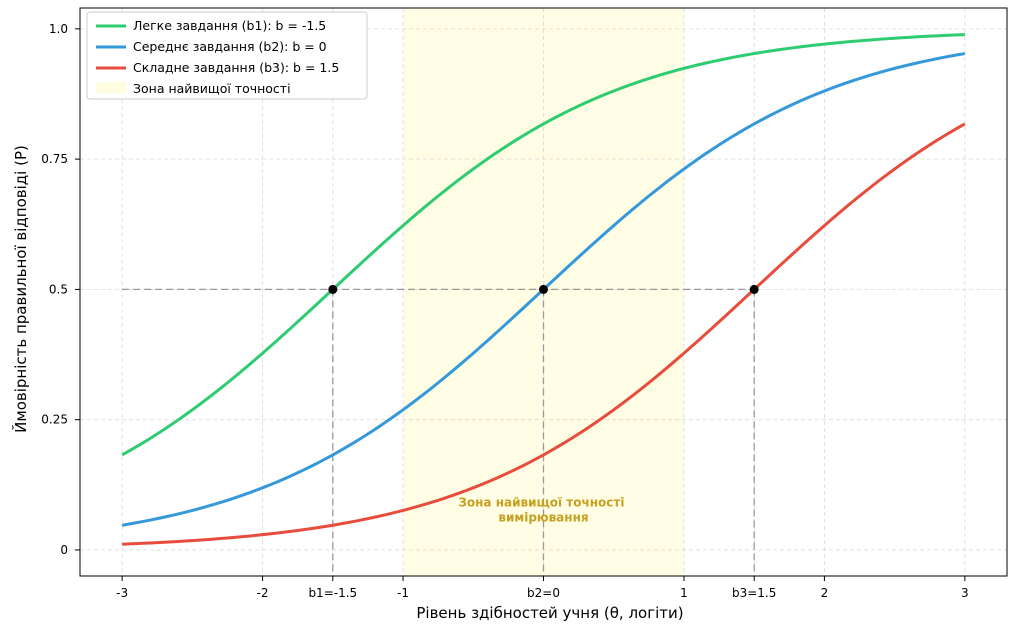 The width and height of the screenshot is (1013, 626). Describe the element at coordinates (965, 593) in the screenshot. I see `x-tick-label-8: 3` at that location.